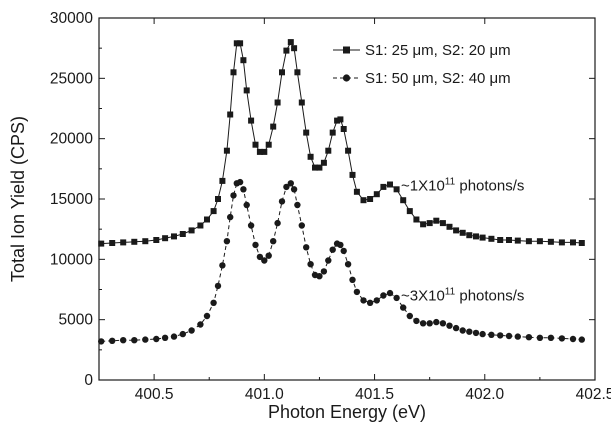 The height and width of the screenshot is (433, 611). What do you see at coordinates (71, 139) in the screenshot?
I see `y-tick-label: 20000` at bounding box center [71, 139].